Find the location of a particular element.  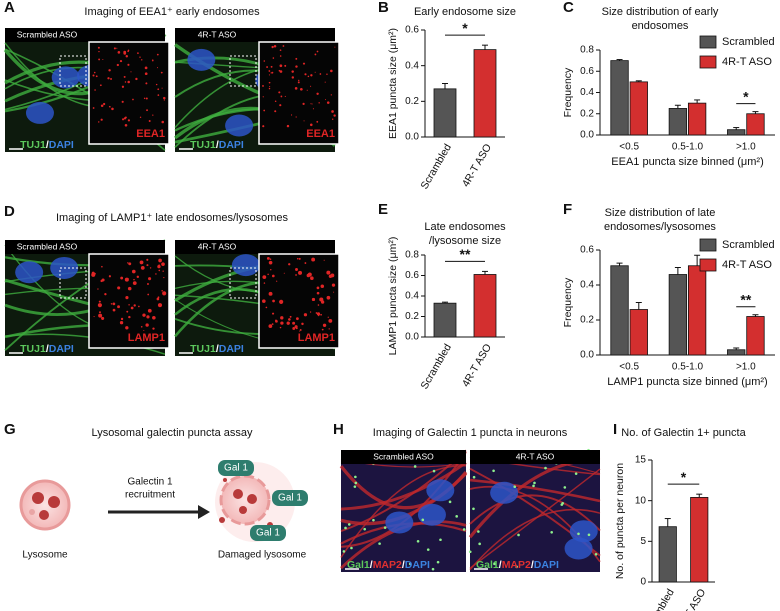

micrograph: Scrambled ASO LAMP1 TUJ1/DAPI is located at coordinates (87, 297).